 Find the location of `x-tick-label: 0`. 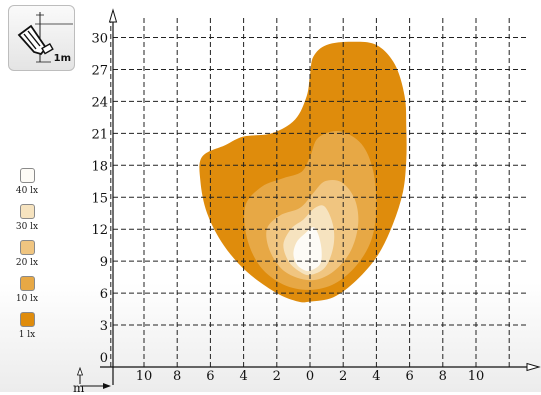

x-tick-label: 0 is located at coordinates (310, 376).